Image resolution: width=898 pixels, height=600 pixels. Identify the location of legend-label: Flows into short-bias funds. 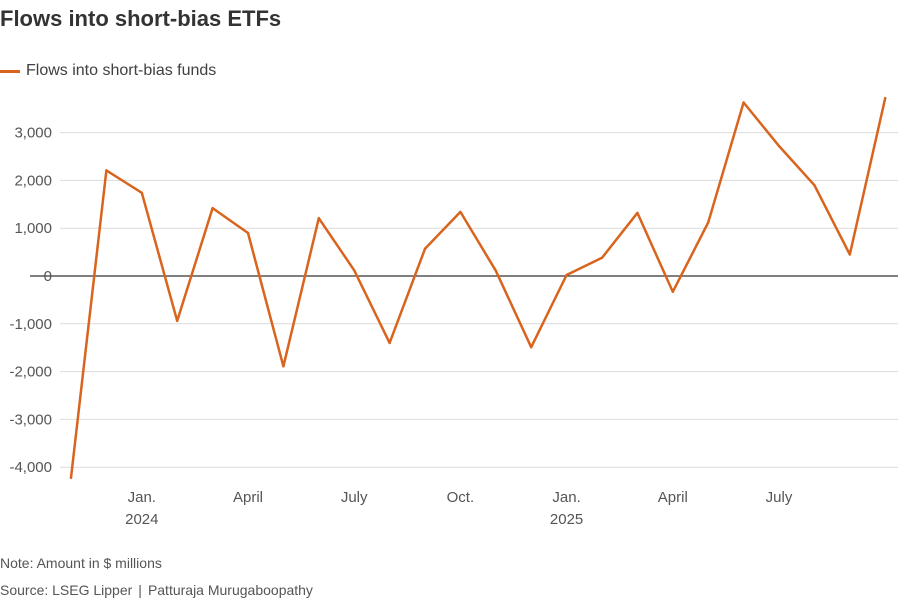
(121, 70).